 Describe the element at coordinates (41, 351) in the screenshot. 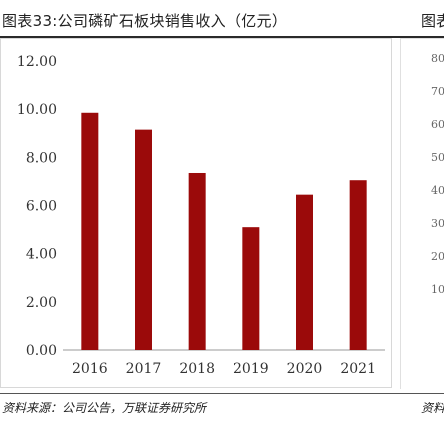

I see `y-tick-label: 0.00` at that location.